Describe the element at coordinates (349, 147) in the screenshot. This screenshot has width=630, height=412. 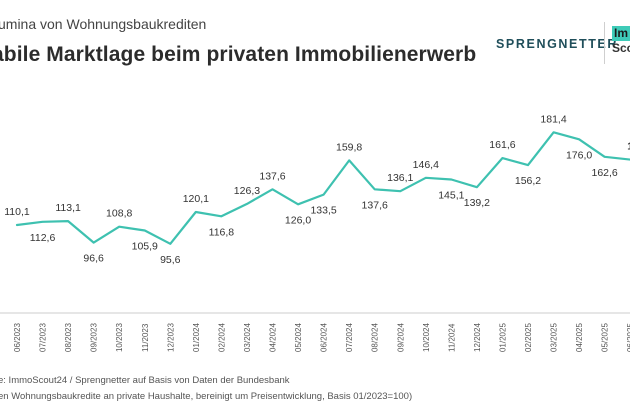
I see `data-label: 159,8` at that location.